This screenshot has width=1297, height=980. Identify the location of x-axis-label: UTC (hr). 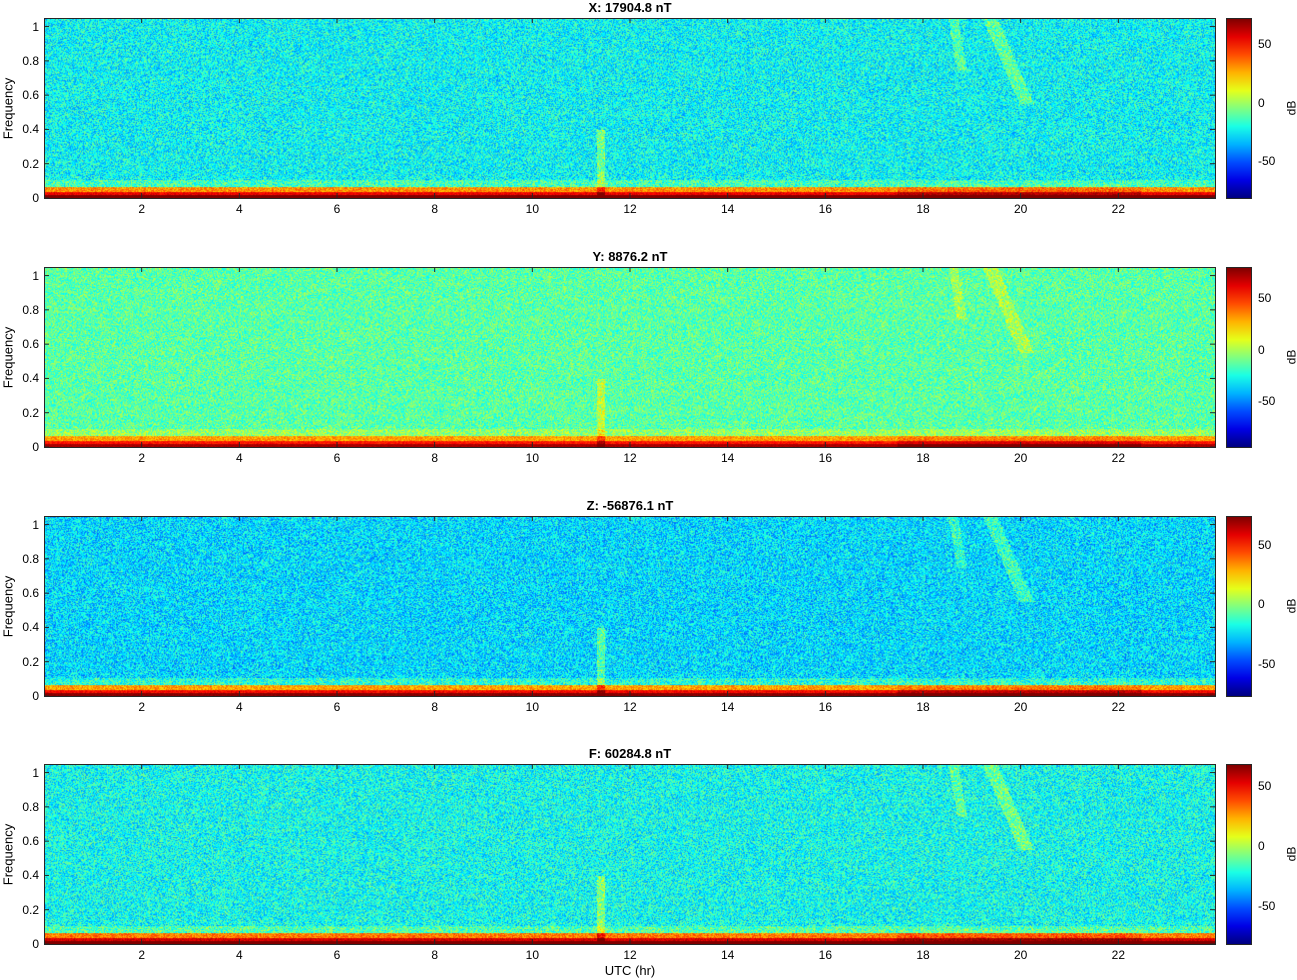
(630, 970).